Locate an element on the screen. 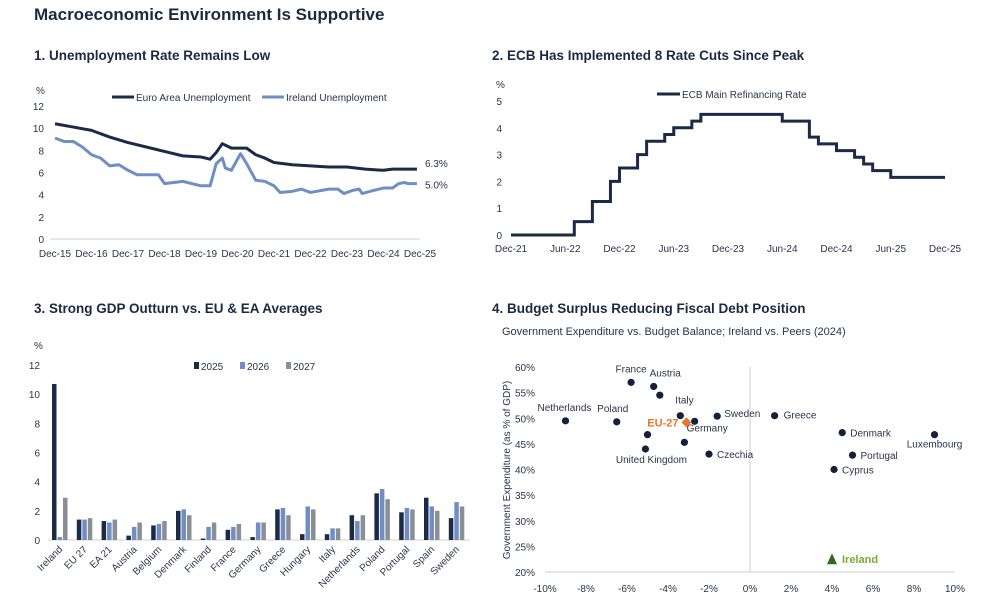 The image size is (1000, 600). y-tick-label: 50% is located at coordinates (525, 419).